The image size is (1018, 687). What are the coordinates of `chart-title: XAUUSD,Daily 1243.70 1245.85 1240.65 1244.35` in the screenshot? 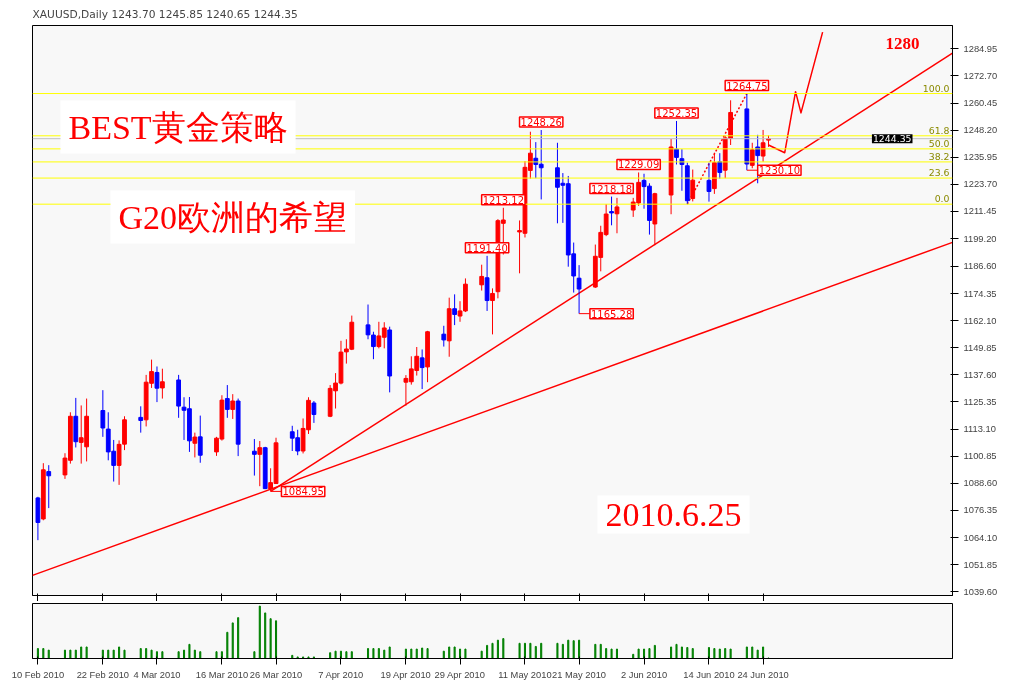 It's located at (165, 14).